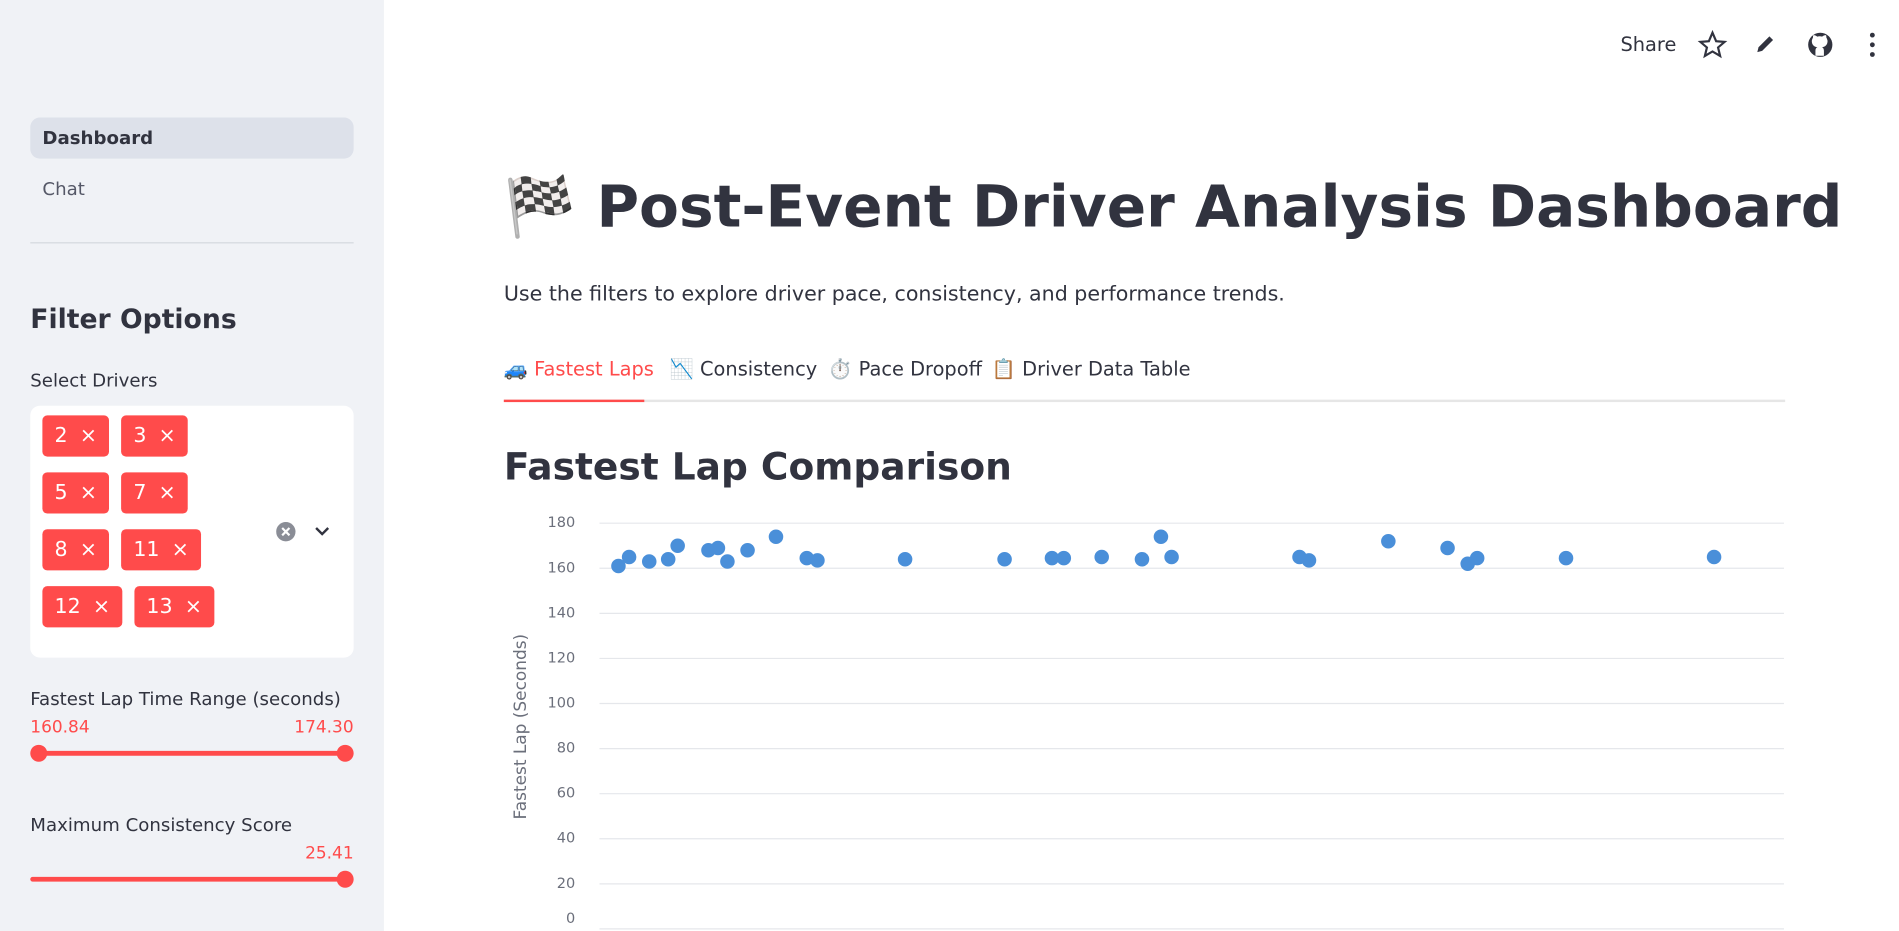 This screenshot has height=931, width=1899. Describe the element at coordinates (76, 493) in the screenshot. I see `driver-tag: 5` at that location.